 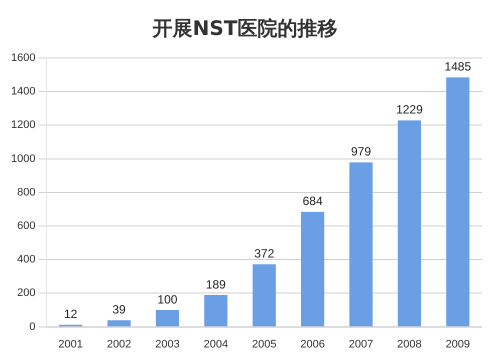 I want to click on y-tick-label: 600, so click(x=26, y=226).